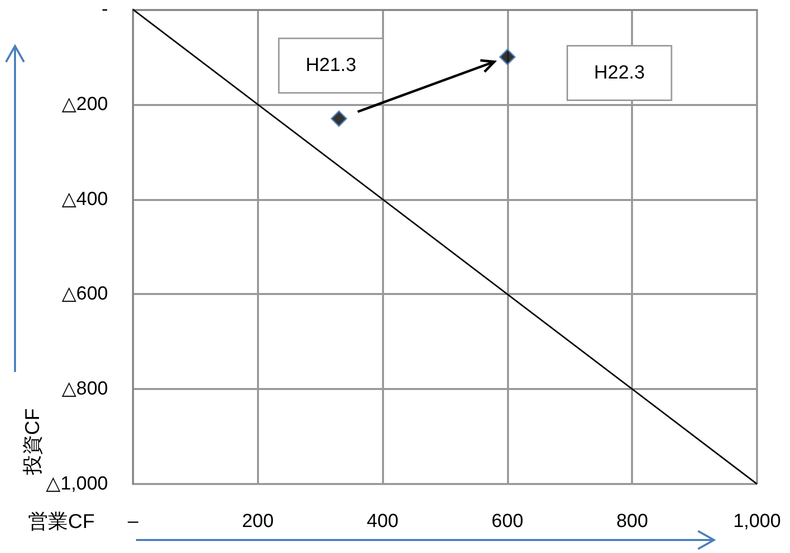 The height and width of the screenshot is (553, 790). What do you see at coordinates (85, 294) in the screenshot?
I see `y-tick-label: △600` at bounding box center [85, 294].